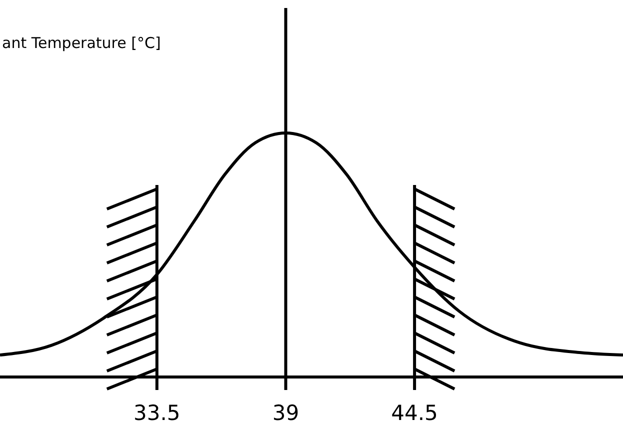 The width and height of the screenshot is (623, 431). What do you see at coordinates (157, 413) in the screenshot?
I see `x-tick-label: 33.5` at bounding box center [157, 413].